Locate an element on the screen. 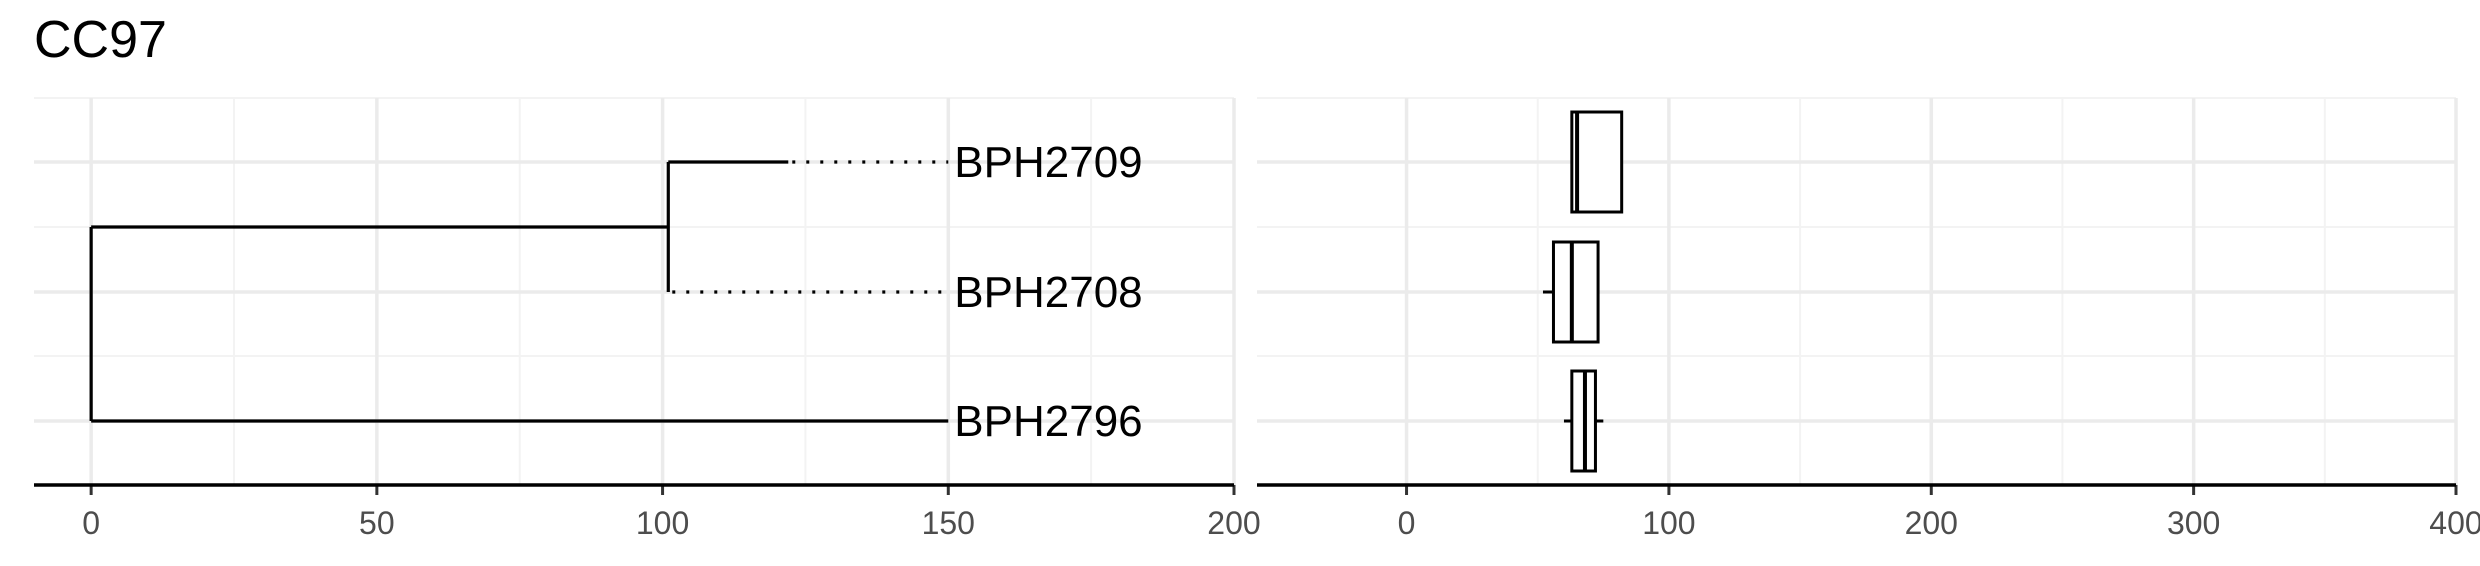  tree-tick-label: 100 is located at coordinates (662, 523).